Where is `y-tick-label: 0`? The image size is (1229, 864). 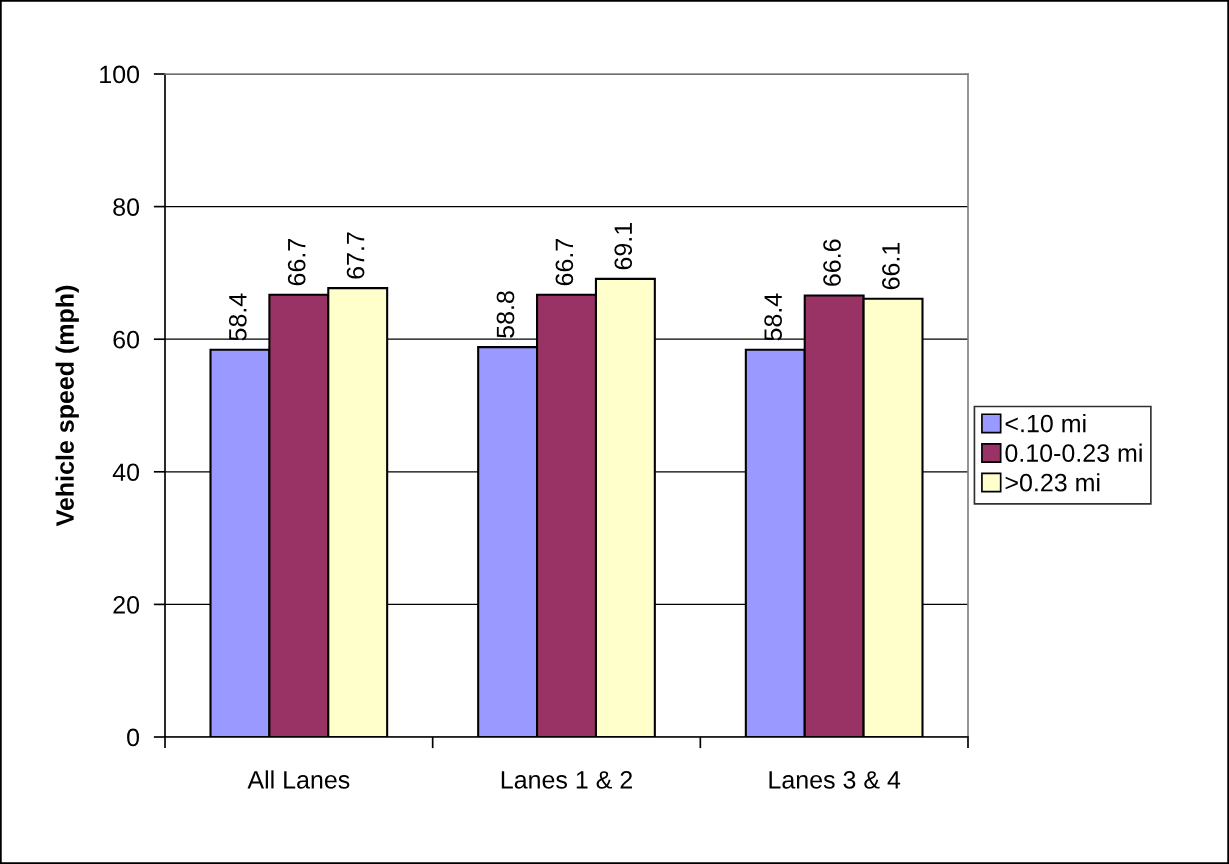 y-tick-label: 0 is located at coordinates (133, 737).